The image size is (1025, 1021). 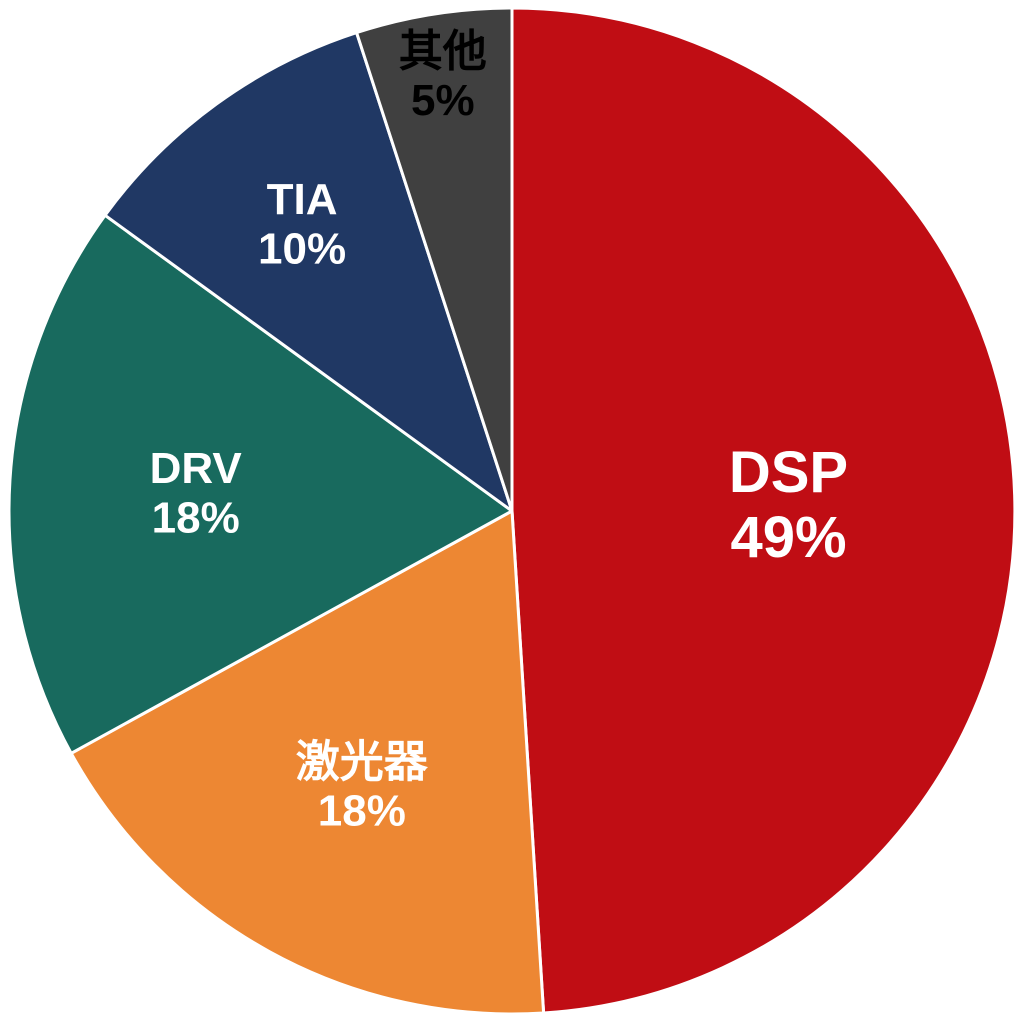 I want to click on pie-label-drv-name: DRV, so click(x=196, y=468).